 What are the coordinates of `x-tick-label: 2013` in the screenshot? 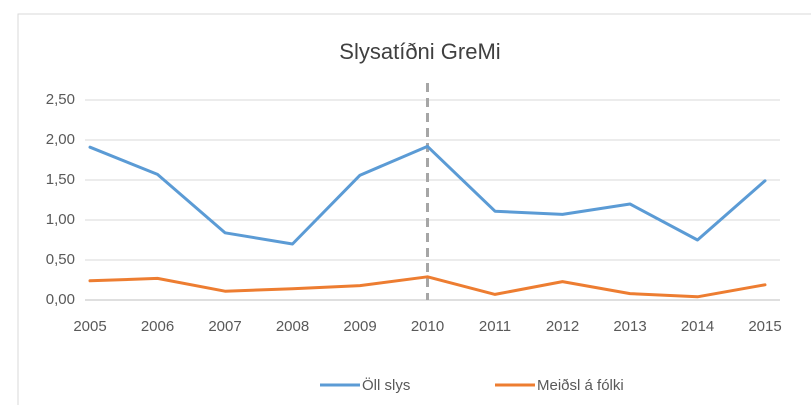 It's located at (629, 326).